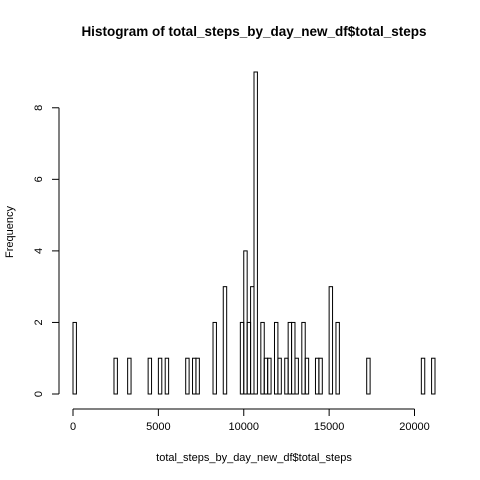  I want to click on y-tick-label: 6, so click(39, 179).